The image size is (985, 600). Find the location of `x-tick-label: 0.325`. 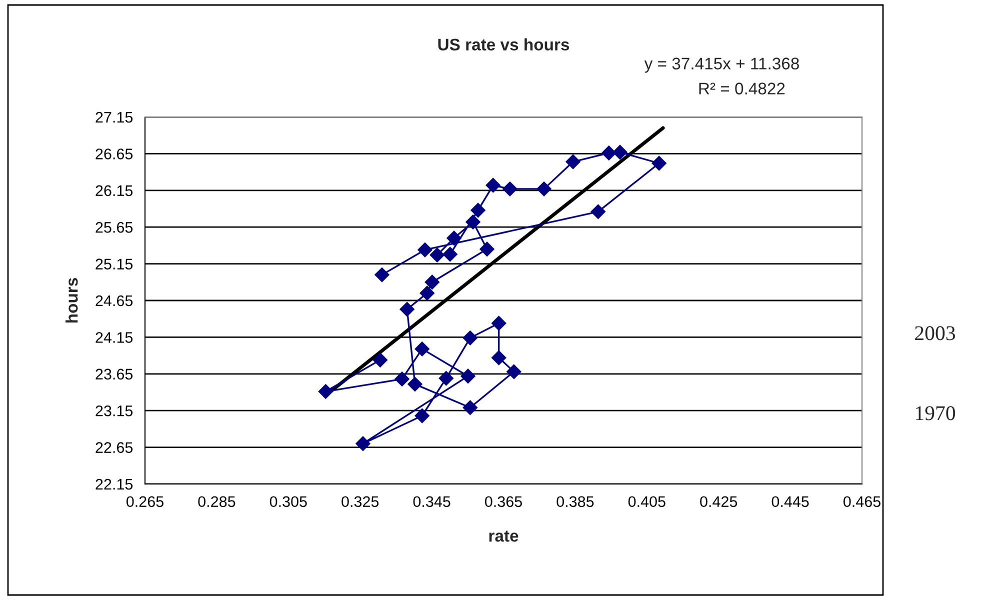

x-tick-label: 0.325 is located at coordinates (360, 502).